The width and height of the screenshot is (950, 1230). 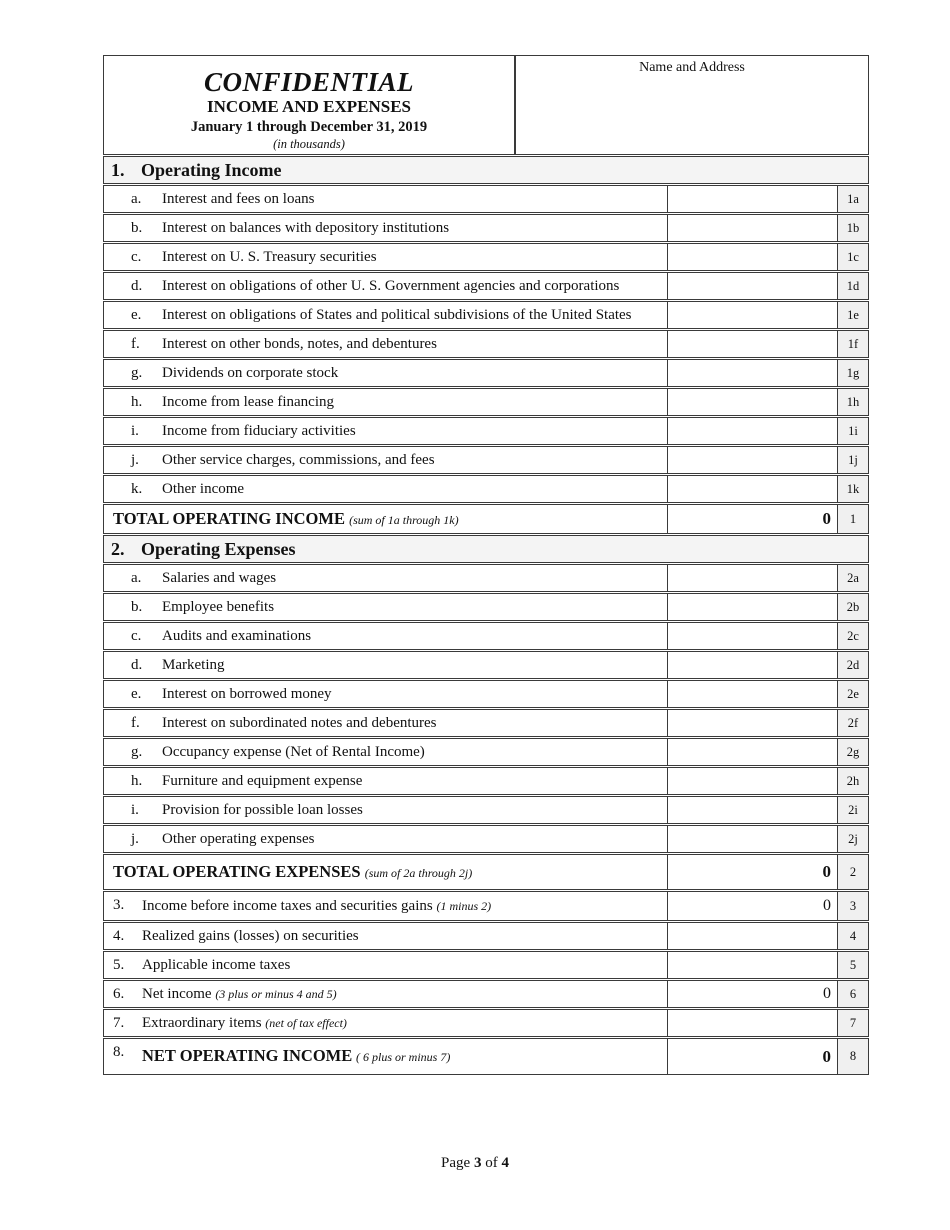 I want to click on summary-note: ( 6 plus or minus 7), so click(x=403, y=1057).